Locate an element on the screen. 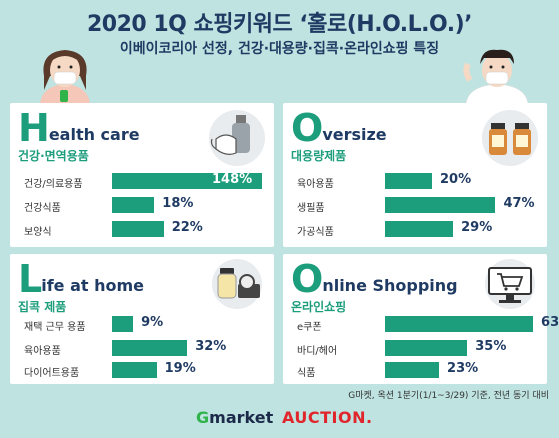 The width and height of the screenshot is (559, 438). panel-initial: L is located at coordinates (30, 279).